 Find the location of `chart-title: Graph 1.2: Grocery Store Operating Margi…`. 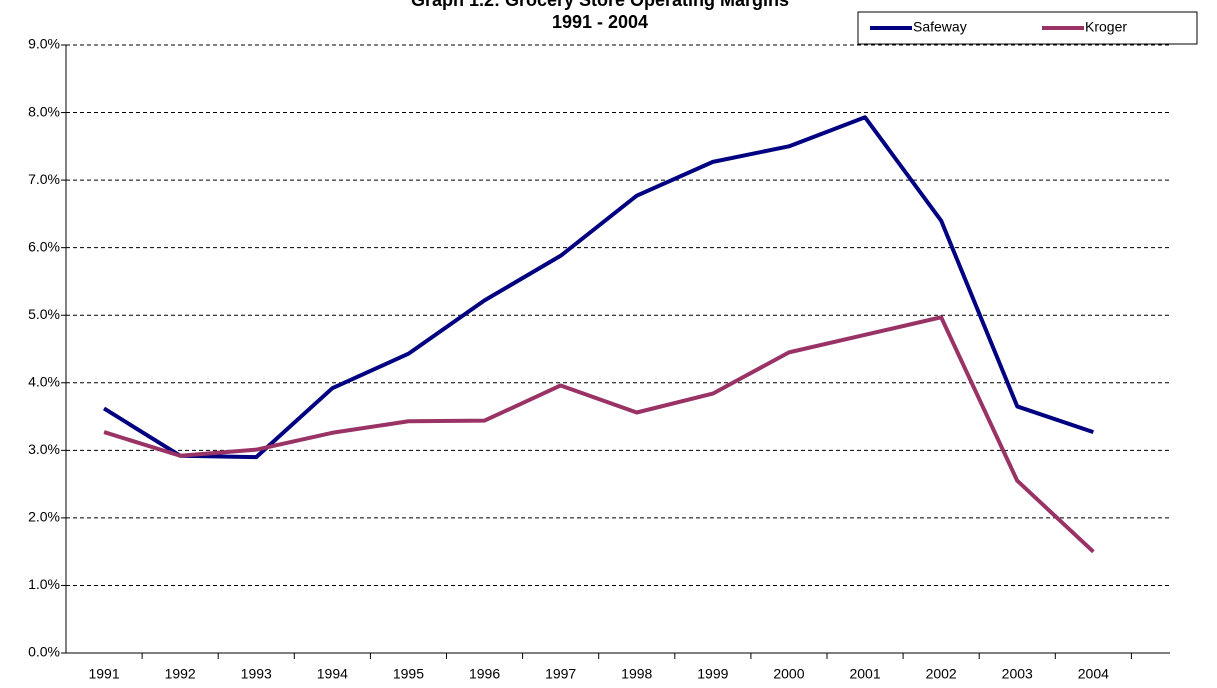

chart-title: Graph 1.2: Grocery Store Operating Margi… is located at coordinates (600, 5).